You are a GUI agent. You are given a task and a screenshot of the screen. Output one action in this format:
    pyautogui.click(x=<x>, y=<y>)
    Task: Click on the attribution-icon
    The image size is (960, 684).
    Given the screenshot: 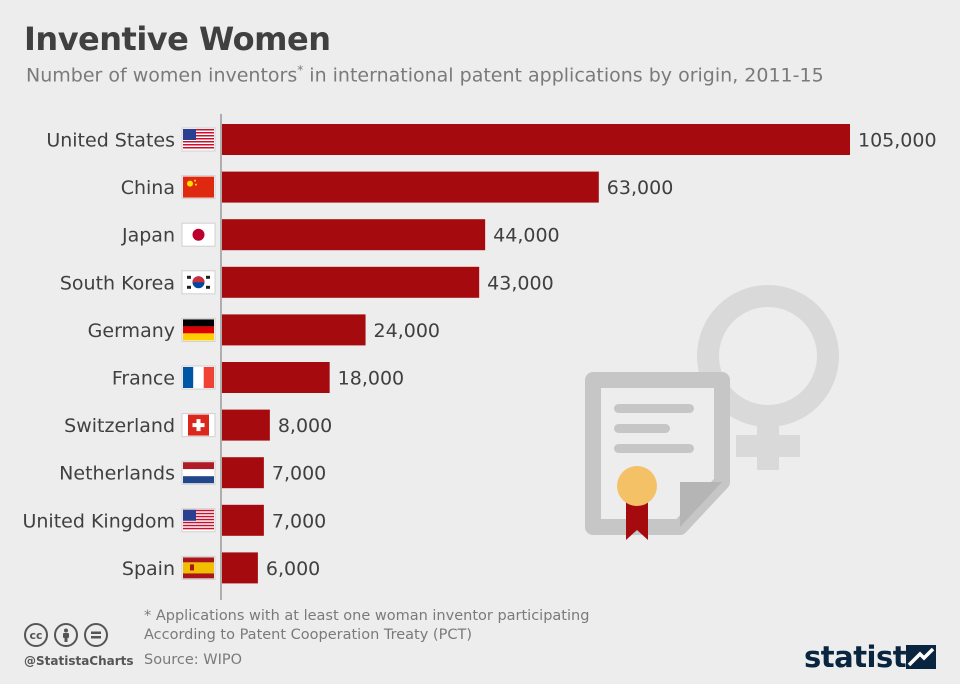 What is the action you would take?
    pyautogui.click(x=66, y=635)
    